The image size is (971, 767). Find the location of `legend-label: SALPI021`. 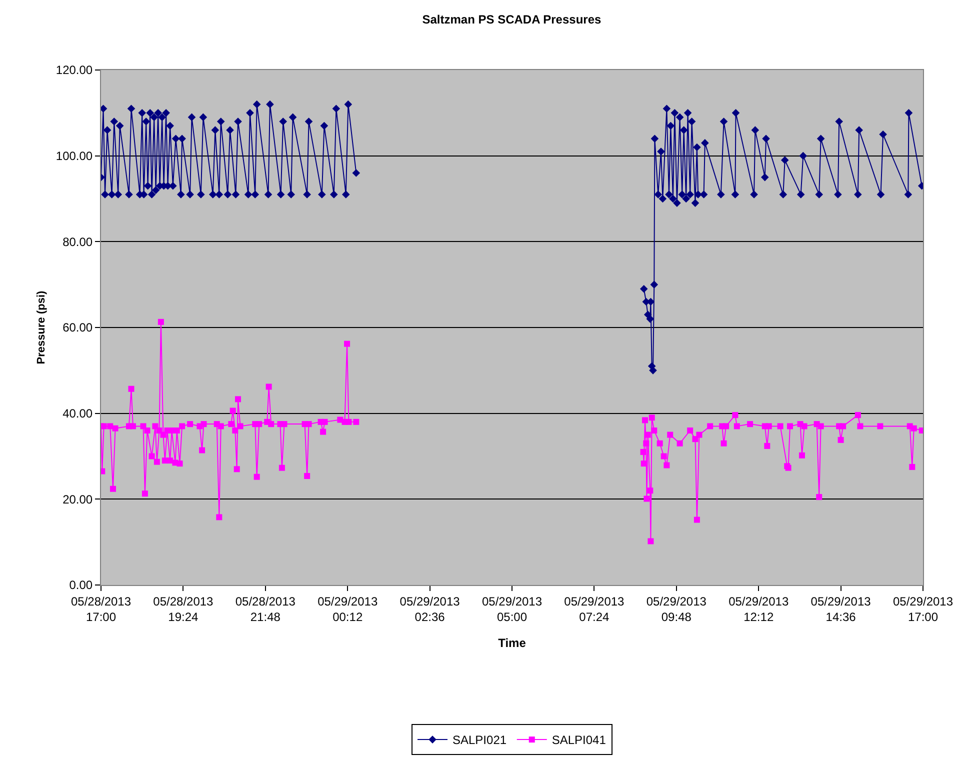

legend-label: SALPI021 is located at coordinates (479, 740).